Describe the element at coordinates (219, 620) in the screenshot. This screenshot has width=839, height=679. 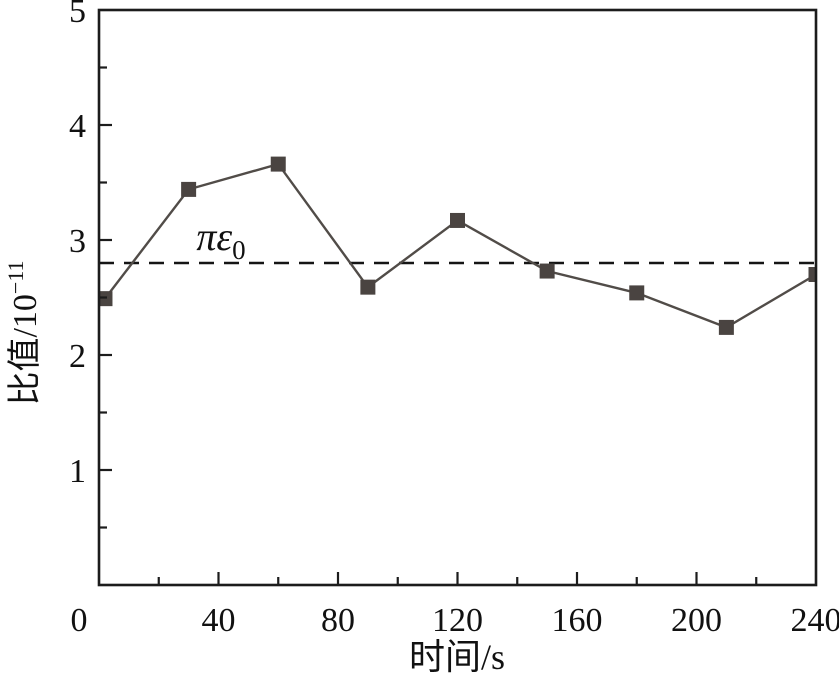
I see `x-tick-label: 40` at that location.